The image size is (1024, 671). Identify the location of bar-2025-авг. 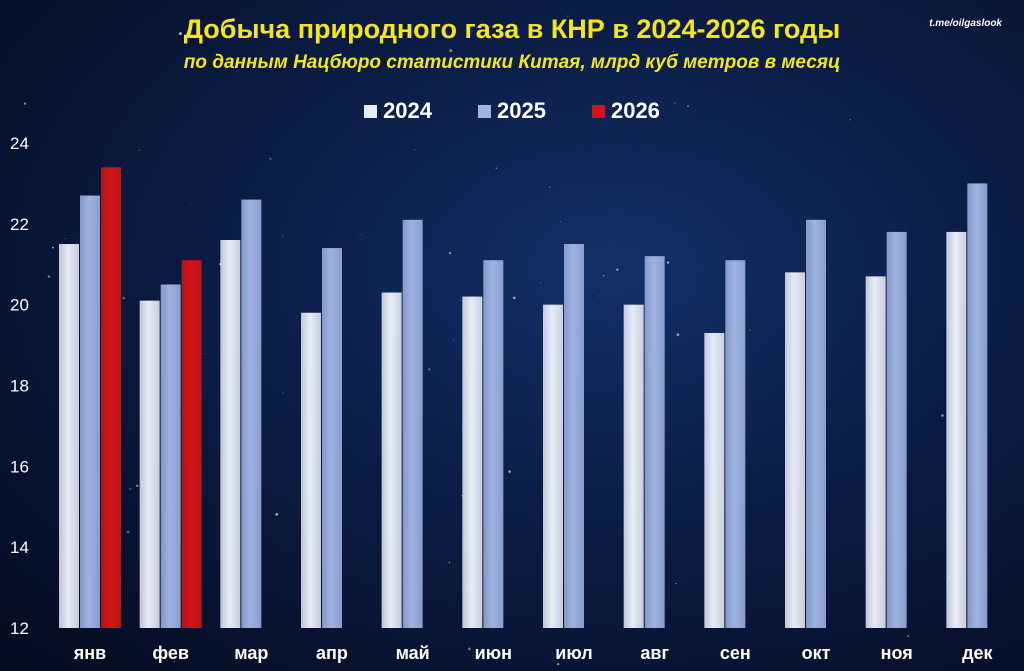
(654, 442).